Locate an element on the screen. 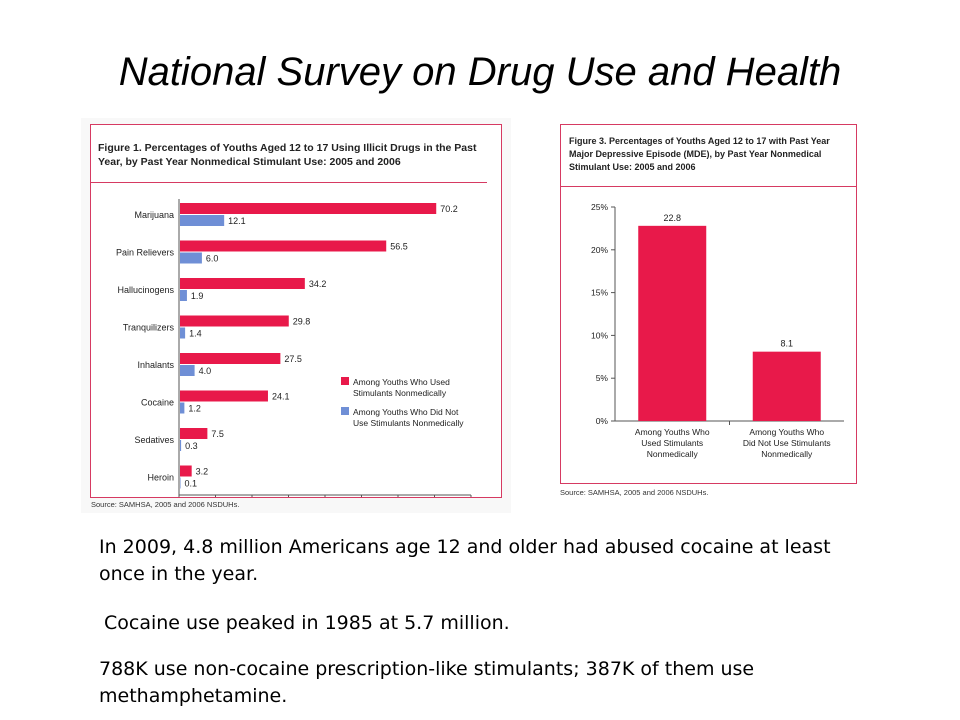 The height and width of the screenshot is (720, 960). bar-value-label: 22.8 is located at coordinates (672, 218).